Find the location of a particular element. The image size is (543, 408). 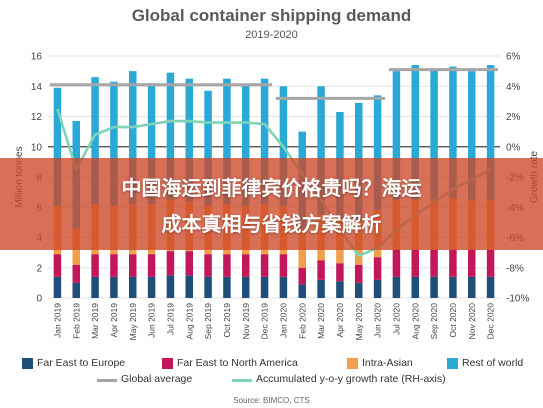

x-tick-label: Jun 2020 is located at coordinates (378, 320).